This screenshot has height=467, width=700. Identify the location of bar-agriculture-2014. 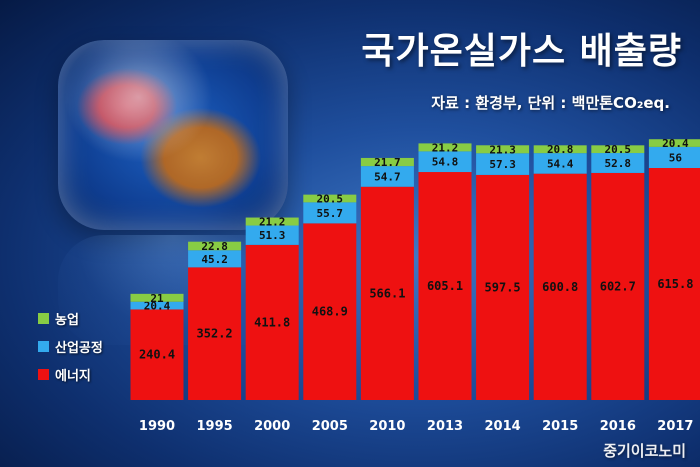
(503, 149).